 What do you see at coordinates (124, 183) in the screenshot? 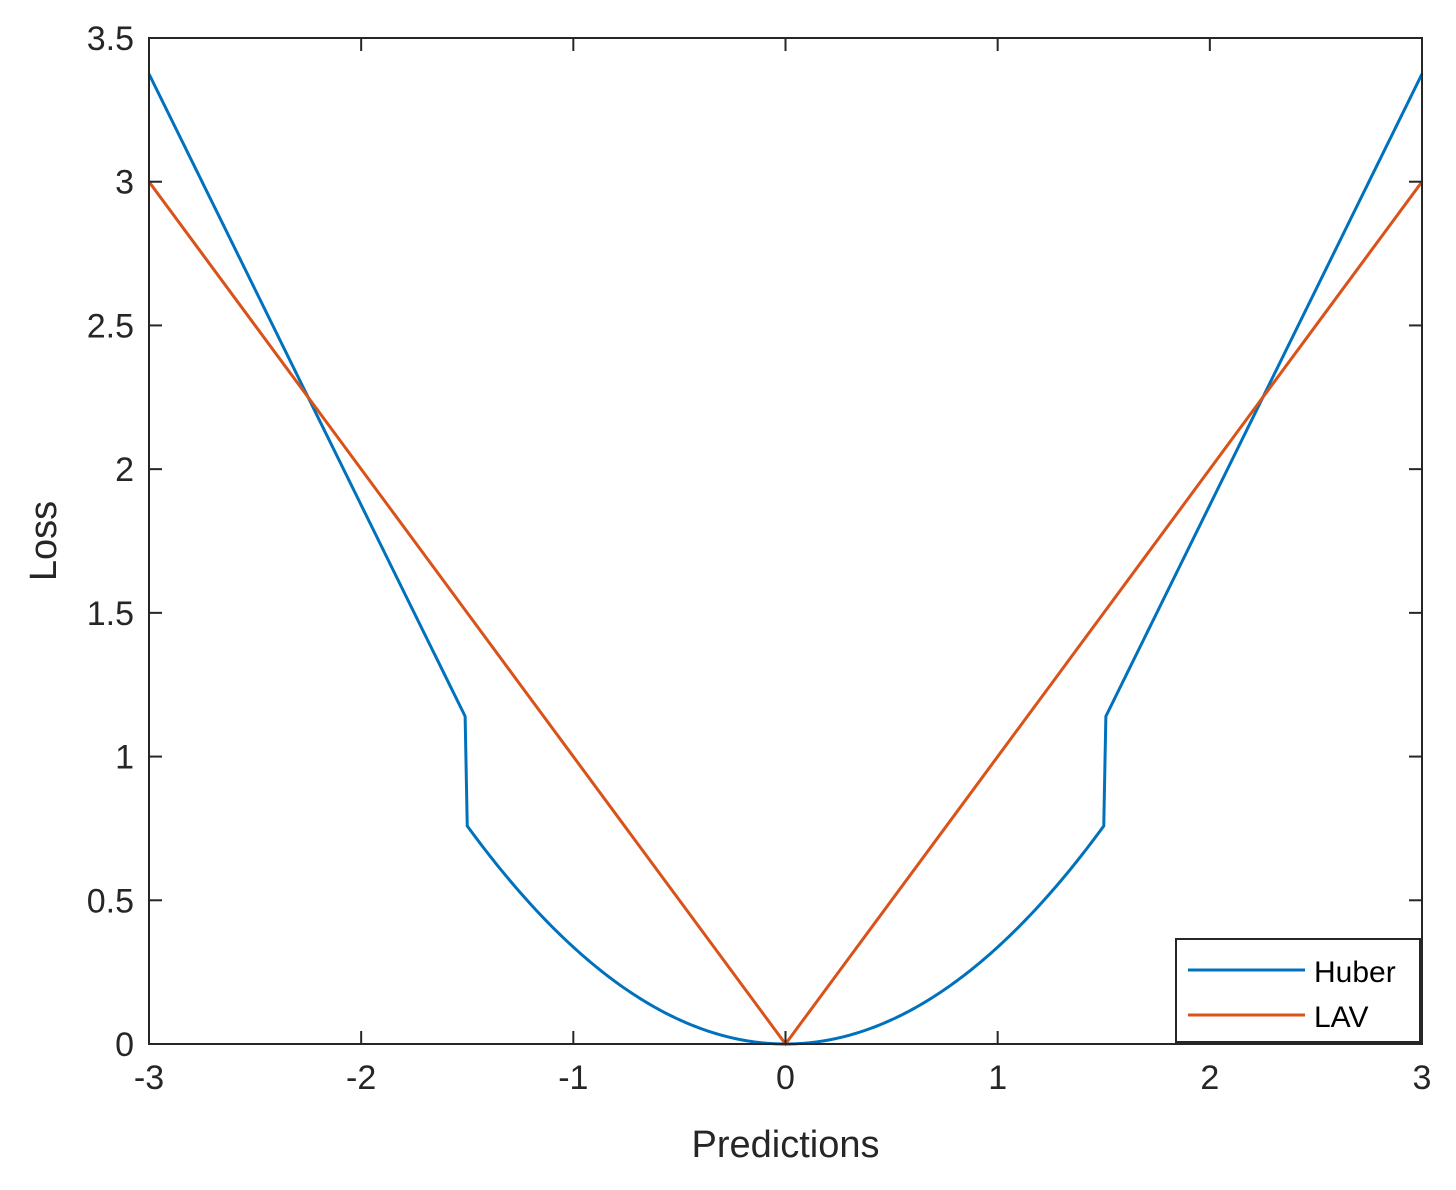
I see `y-tick-label: 3` at bounding box center [124, 183].